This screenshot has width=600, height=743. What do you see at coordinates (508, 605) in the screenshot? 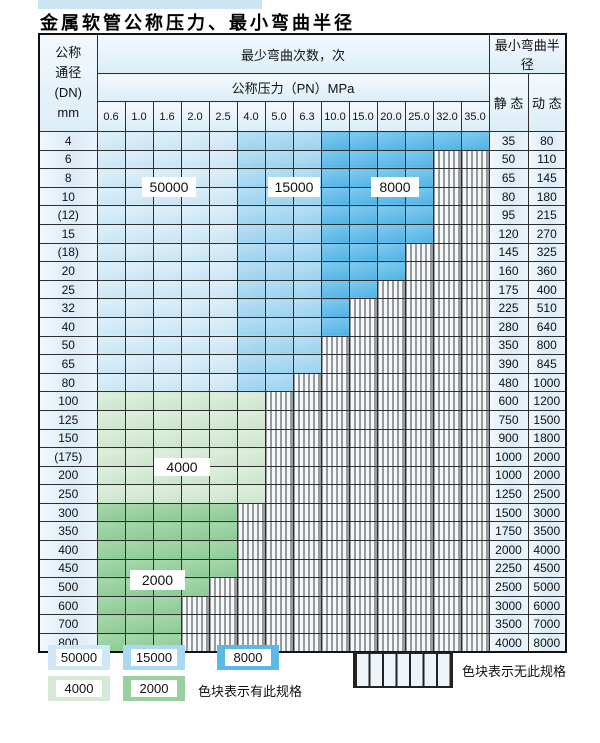
I see `static-radius-cell: 3000` at bounding box center [508, 605].